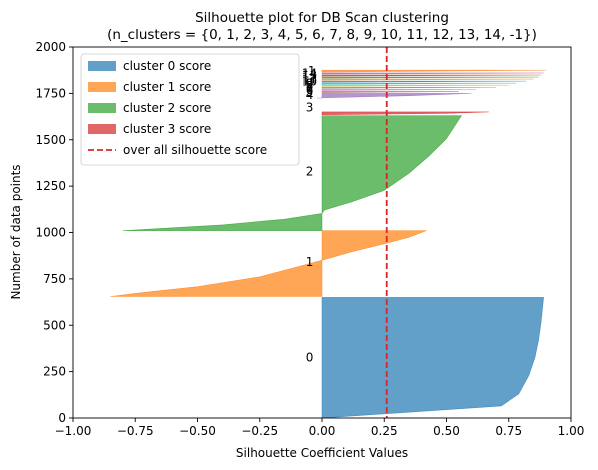  Describe the element at coordinates (54, 279) in the screenshot. I see `y-tick-label: 750` at that location.